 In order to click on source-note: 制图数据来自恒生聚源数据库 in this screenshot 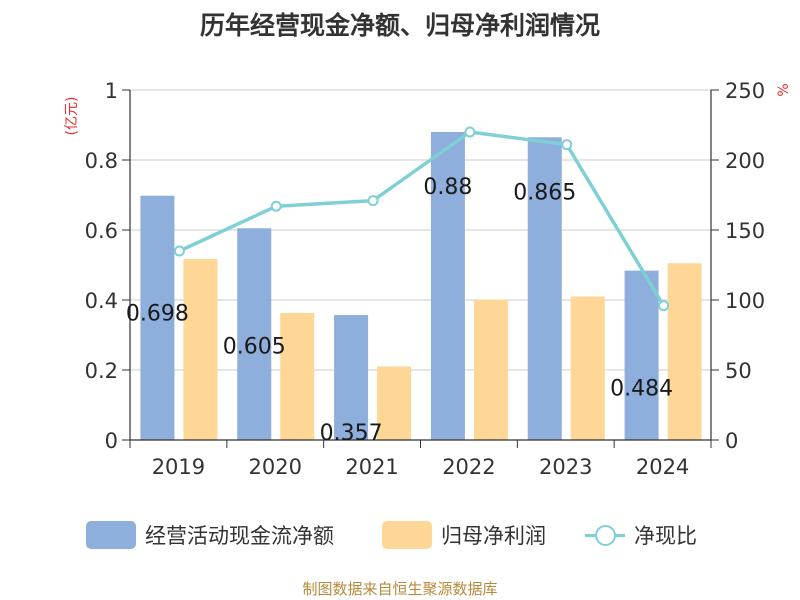, I will do `click(400, 589)`.